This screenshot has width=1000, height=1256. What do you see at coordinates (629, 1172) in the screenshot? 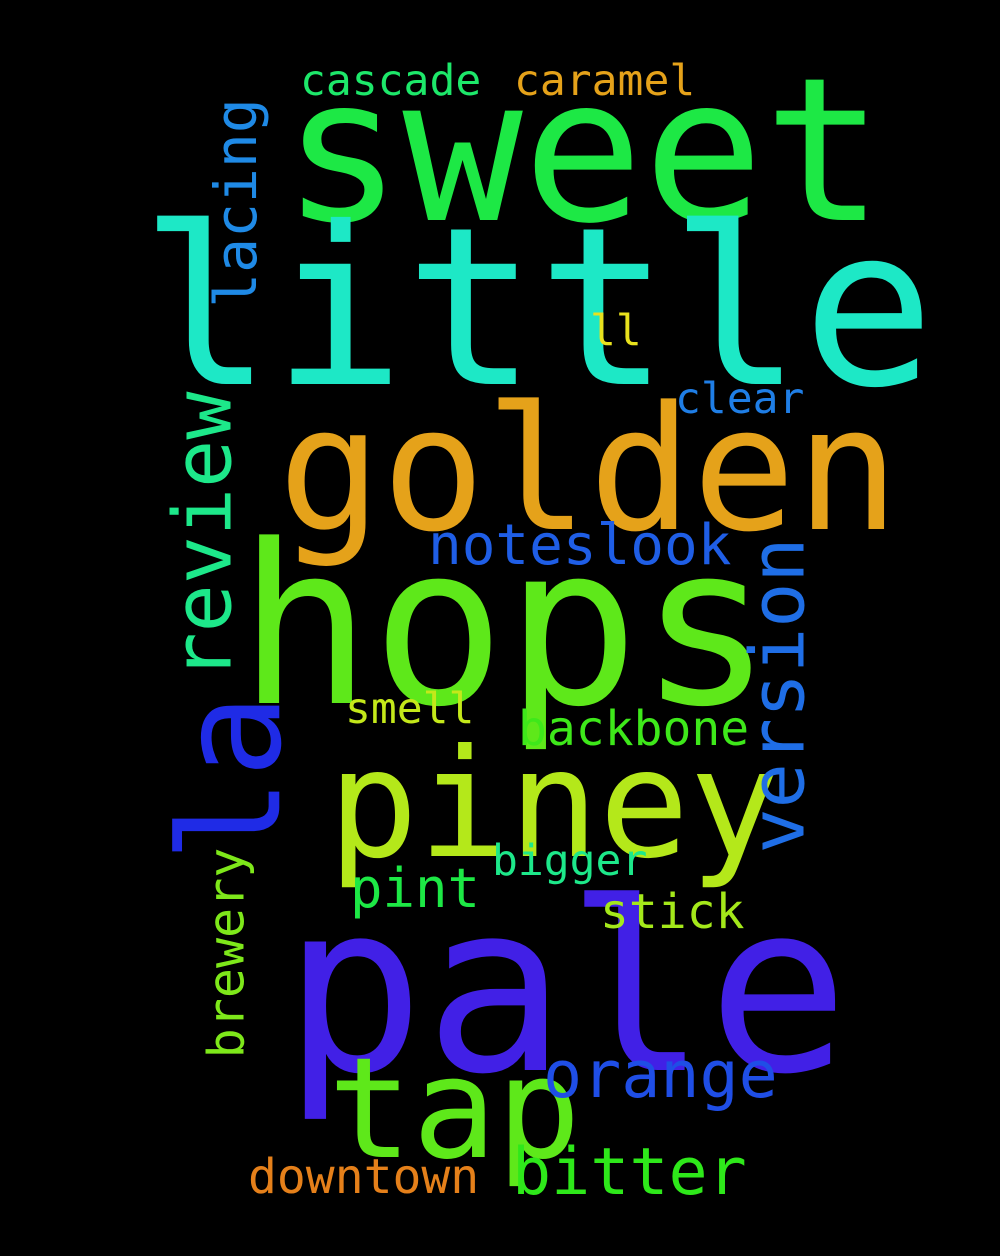
I see `word-bitter: bitter` at bounding box center [629, 1172].